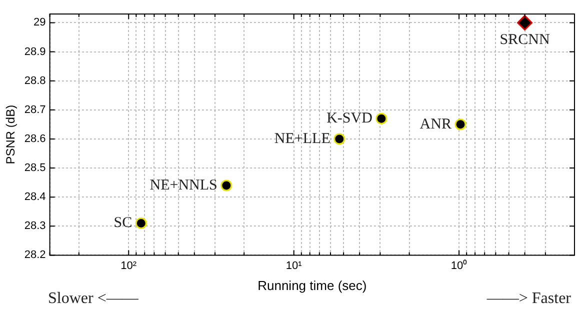 This screenshot has width=583, height=330. I want to click on x-axis-title: Running time (sec), so click(312, 285).